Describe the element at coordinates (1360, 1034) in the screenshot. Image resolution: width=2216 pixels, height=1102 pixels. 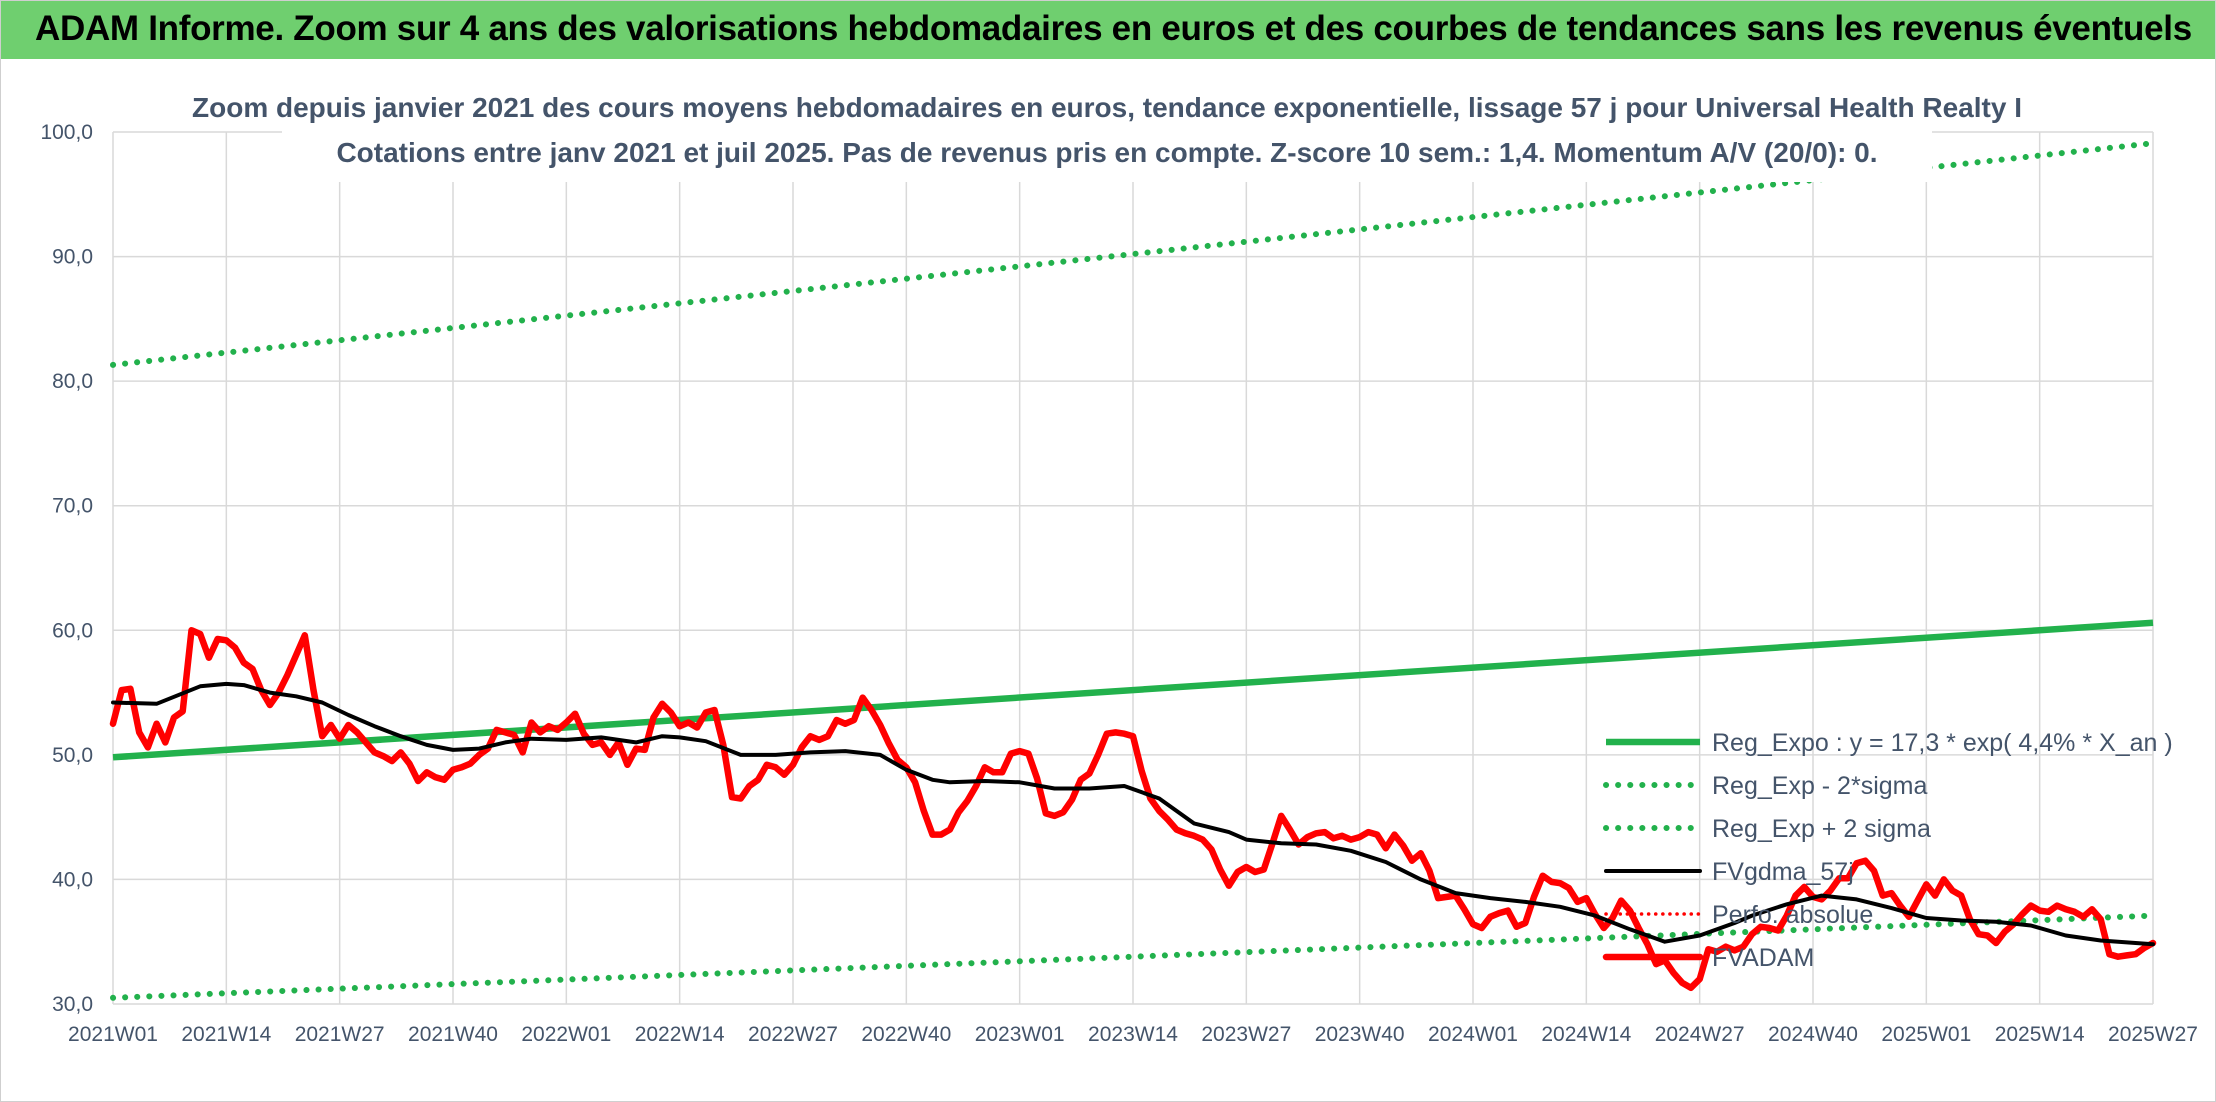
I see `x-tick-label: 2023W40` at that location.